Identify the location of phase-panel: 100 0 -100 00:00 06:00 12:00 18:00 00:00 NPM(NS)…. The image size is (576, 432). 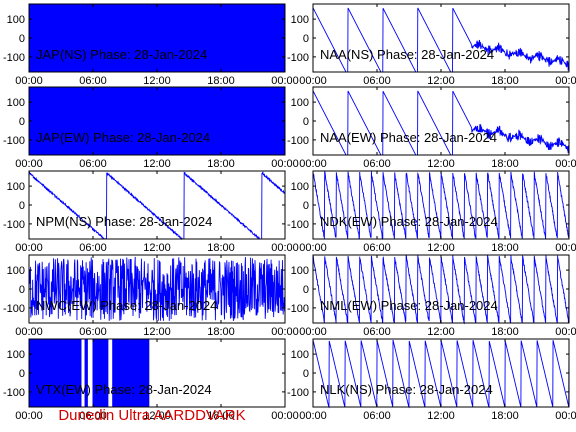
(151, 212).